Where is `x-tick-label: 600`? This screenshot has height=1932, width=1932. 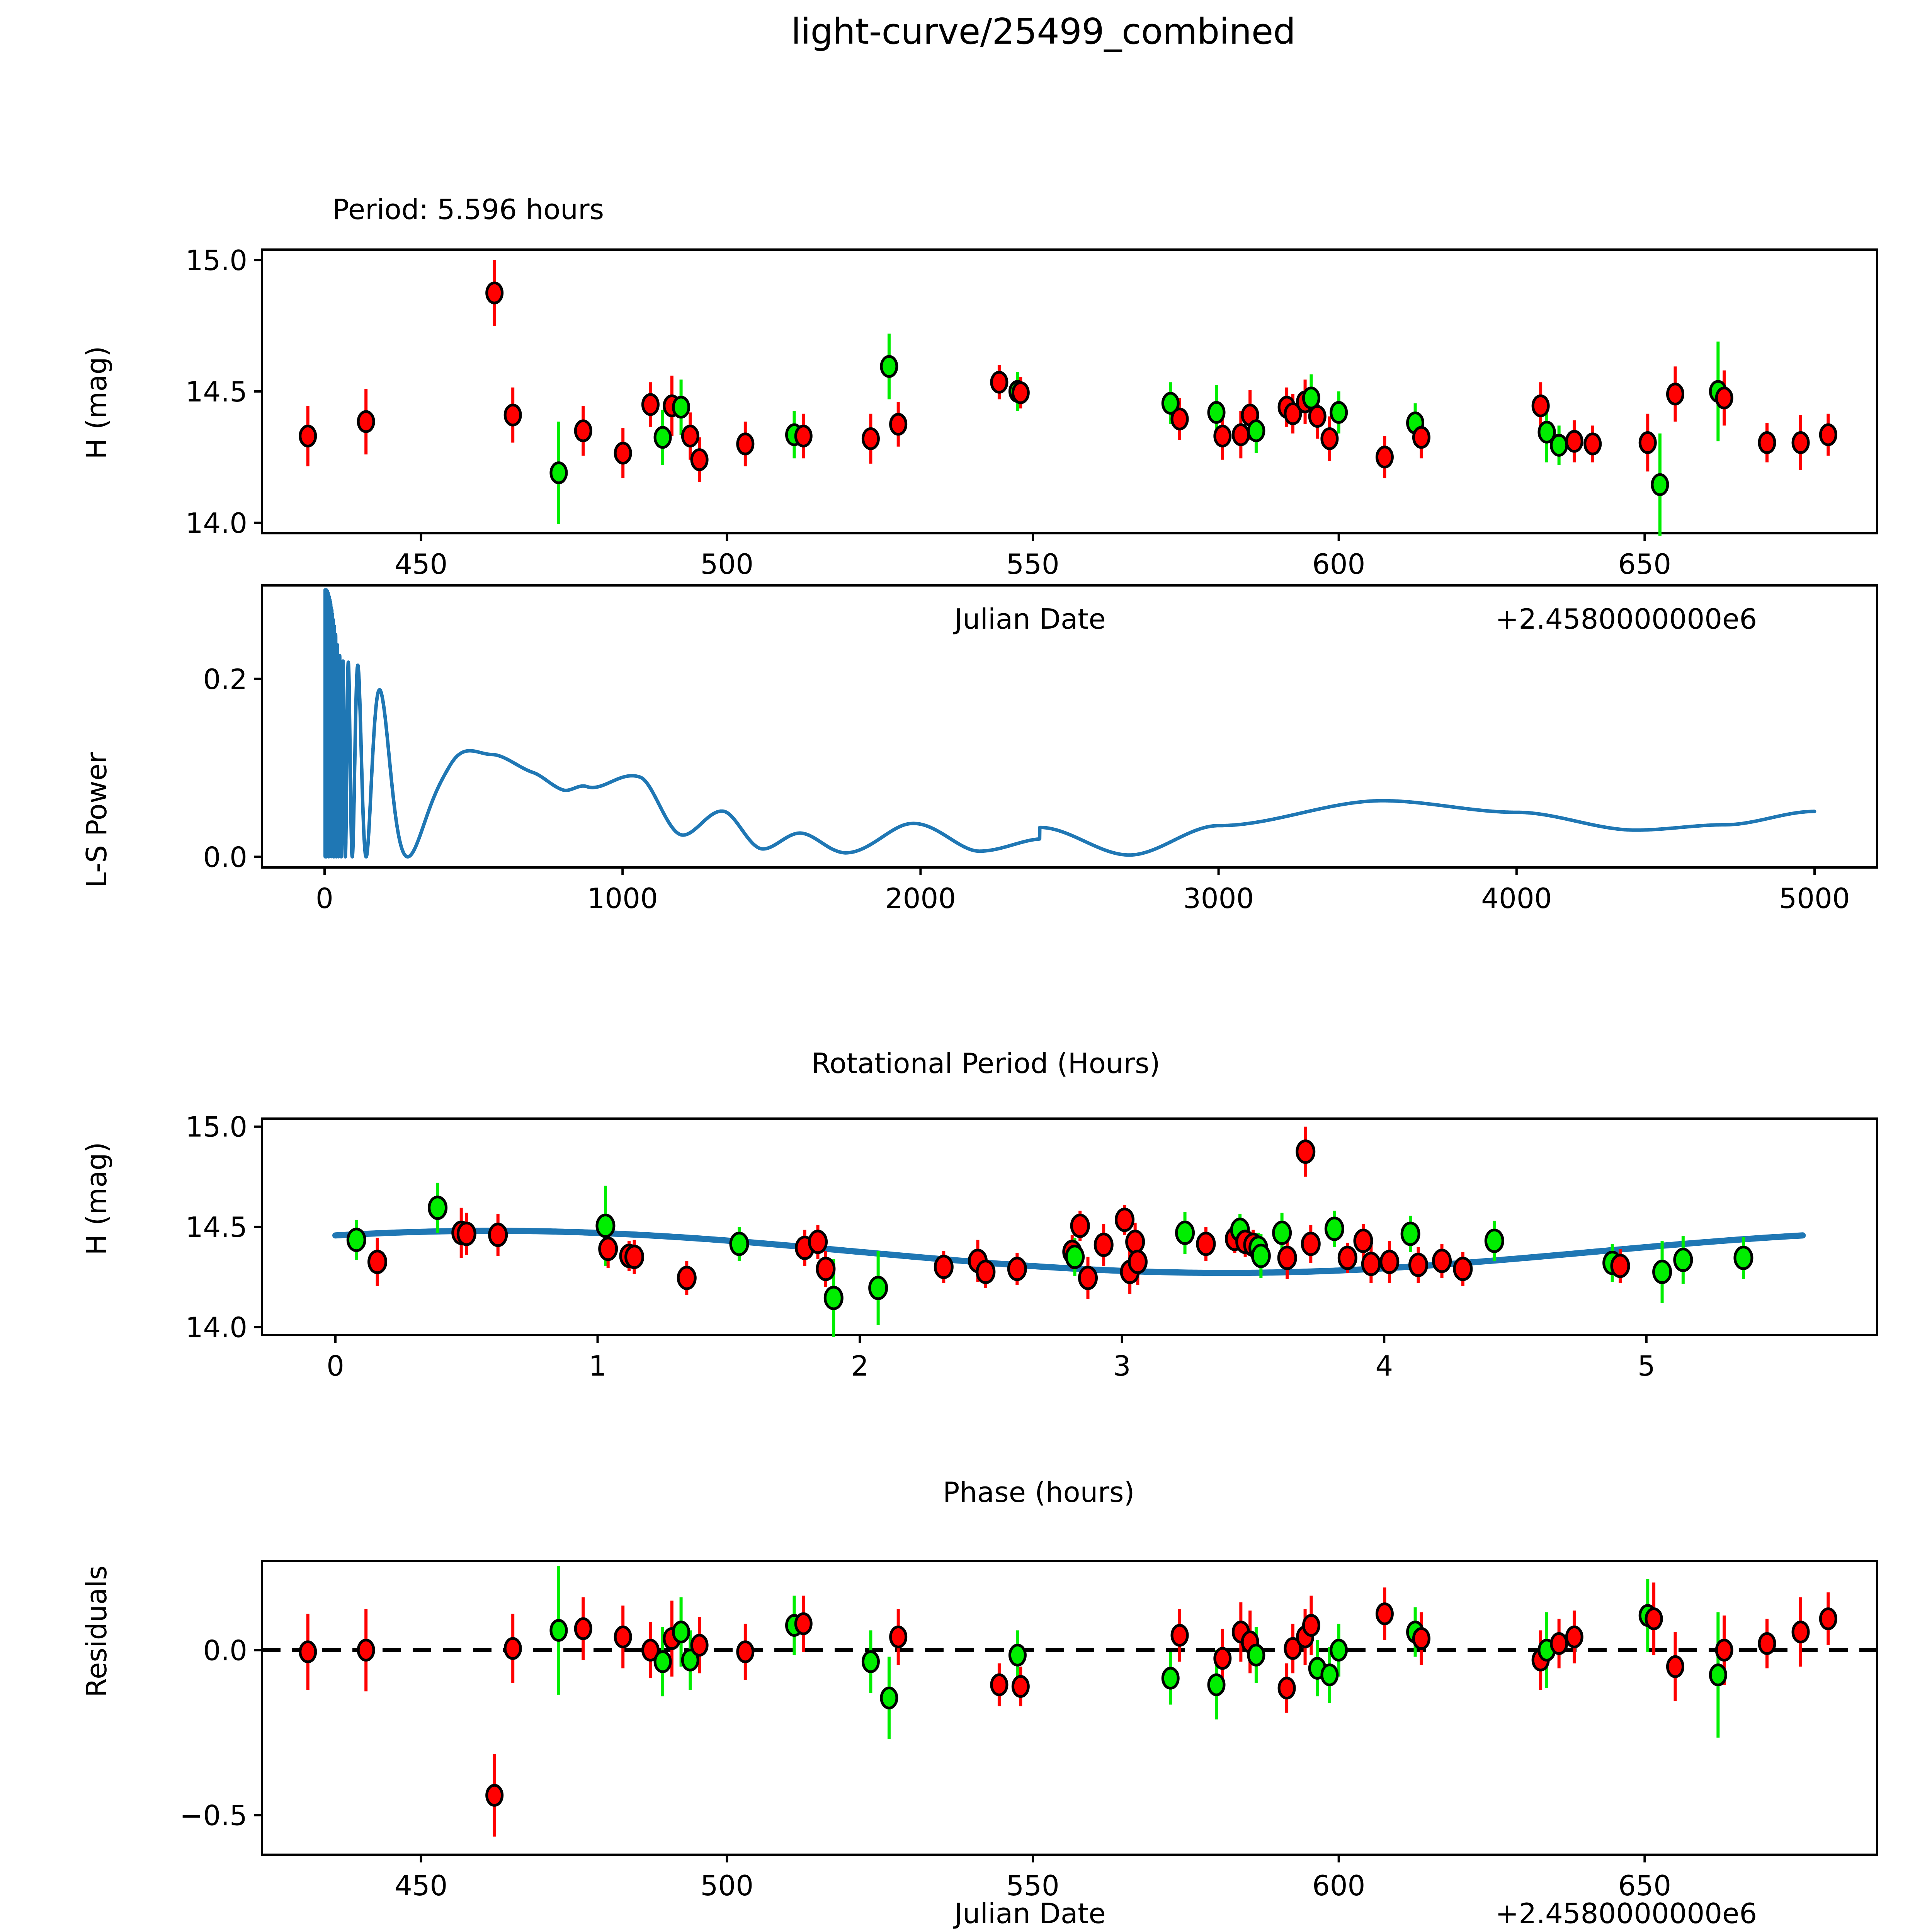 x-tick-label: 600 is located at coordinates (1339, 564).